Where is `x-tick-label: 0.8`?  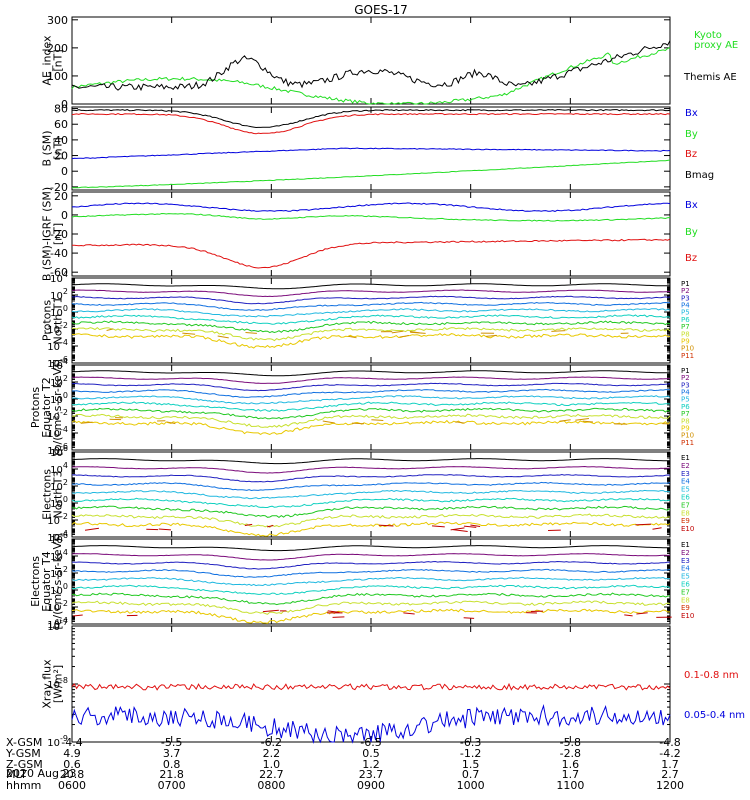
x-tick-label: 0.8 is located at coordinates (172, 764).